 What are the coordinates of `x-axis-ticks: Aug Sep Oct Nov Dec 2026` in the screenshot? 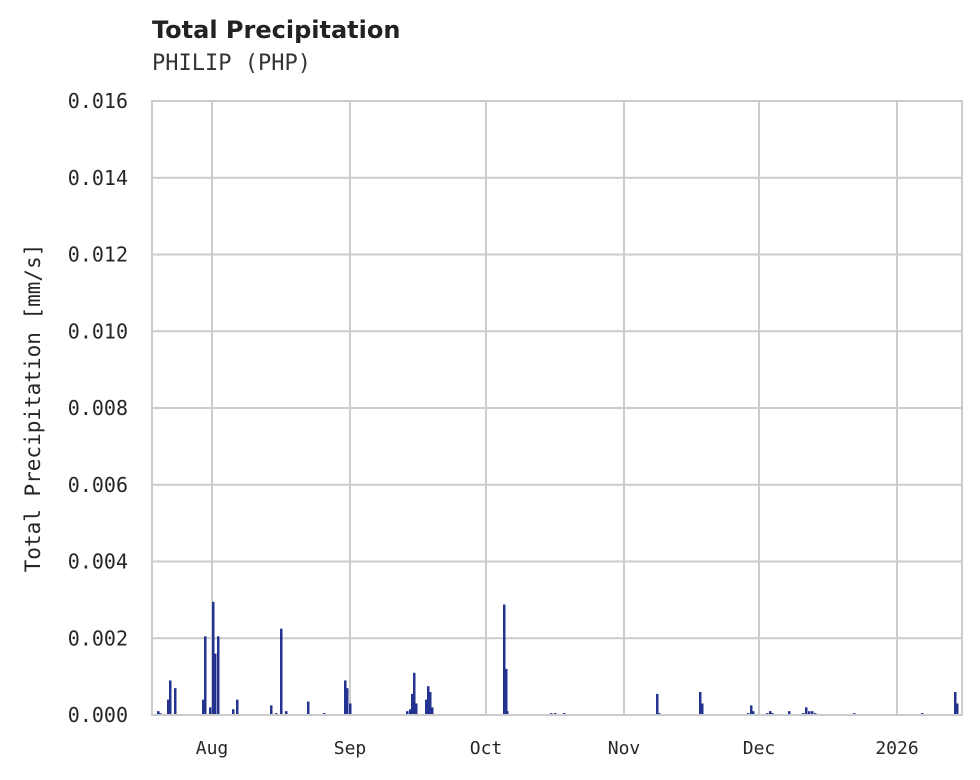 It's located at (557, 748).